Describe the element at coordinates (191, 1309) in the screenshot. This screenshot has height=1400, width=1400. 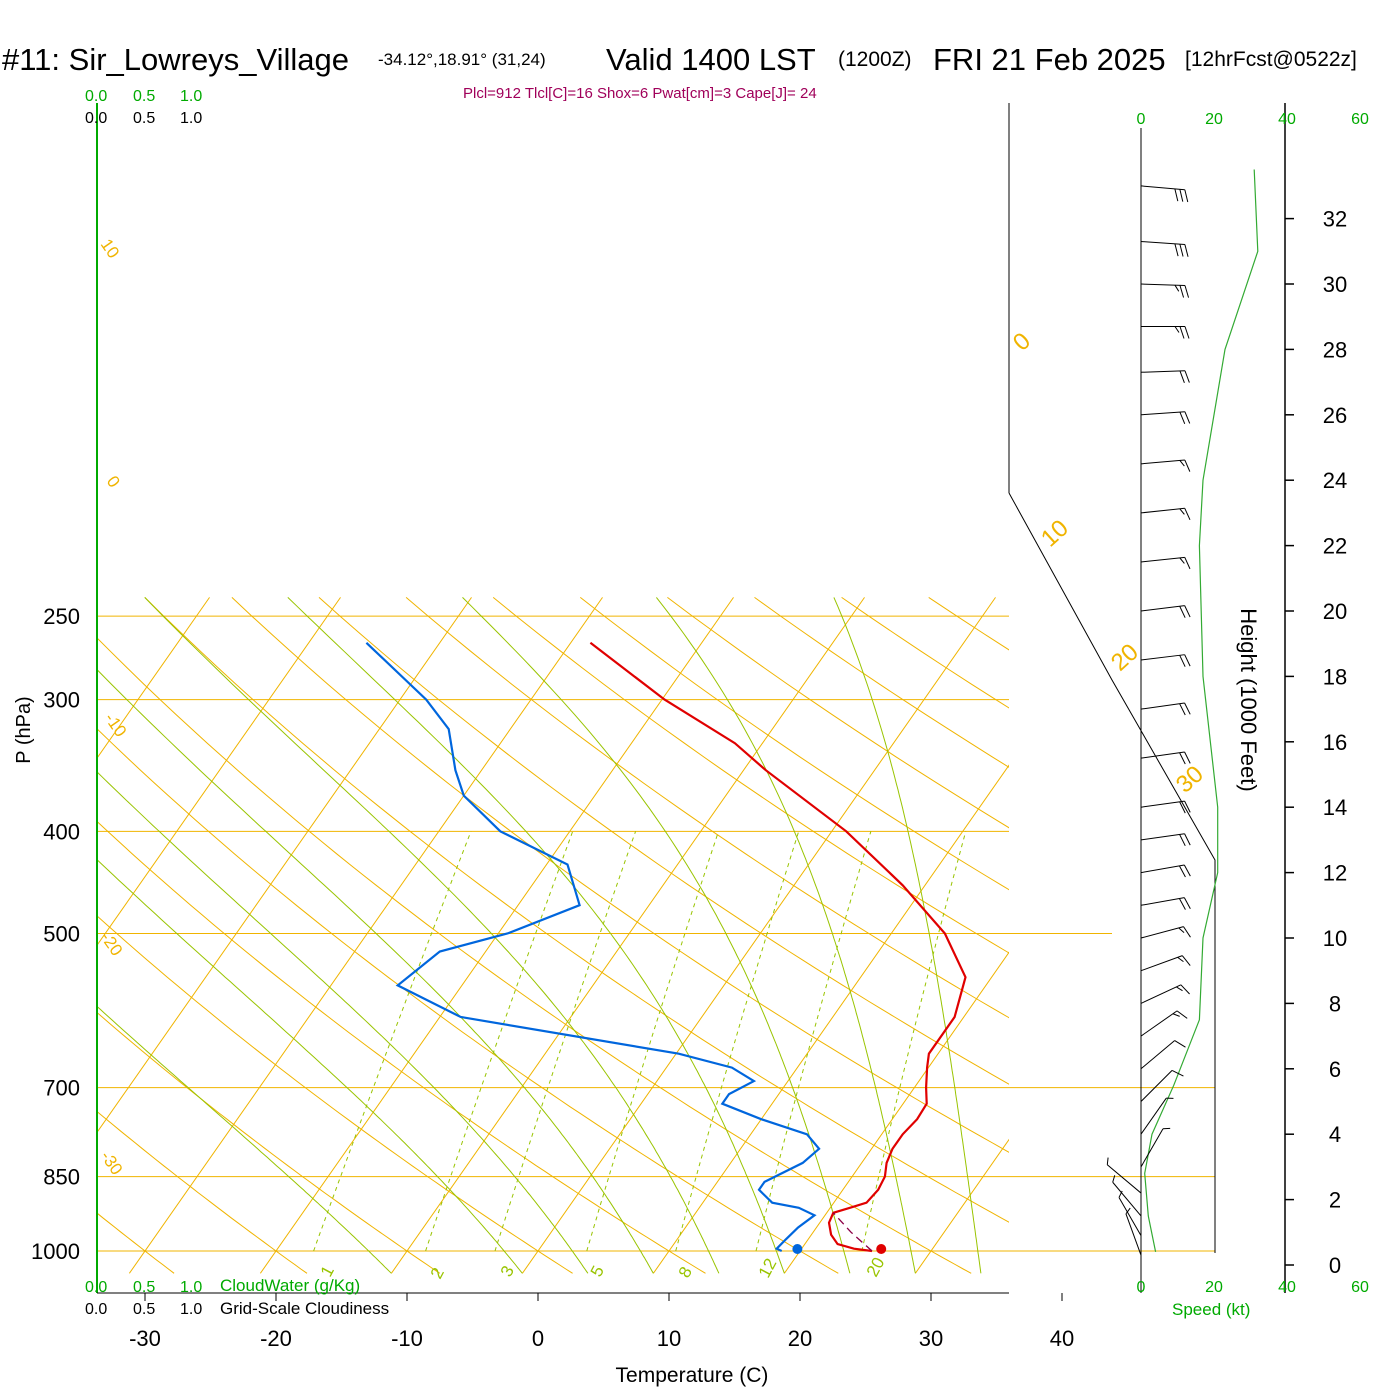
I see `cloud-scale-bottom-black-2: 1.0` at that location.